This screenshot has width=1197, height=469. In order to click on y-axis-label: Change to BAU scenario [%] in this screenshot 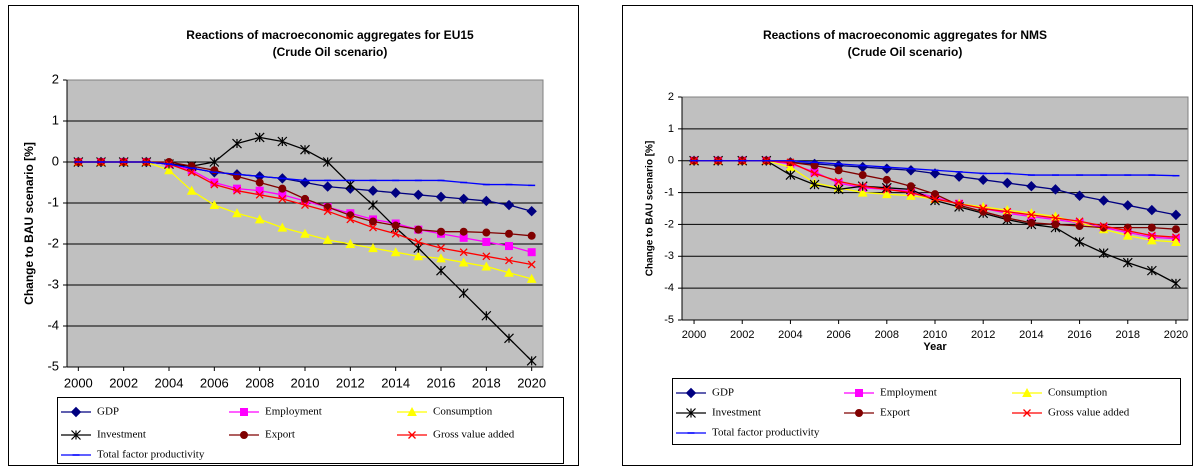, I will do `click(650, 209)`.